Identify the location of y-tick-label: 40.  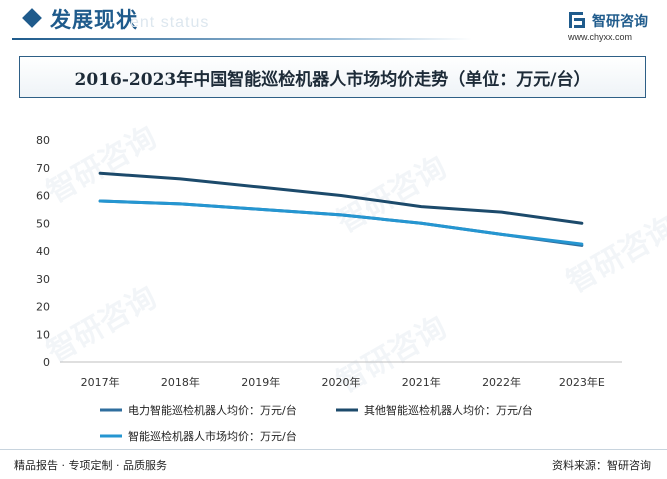
(43, 251).